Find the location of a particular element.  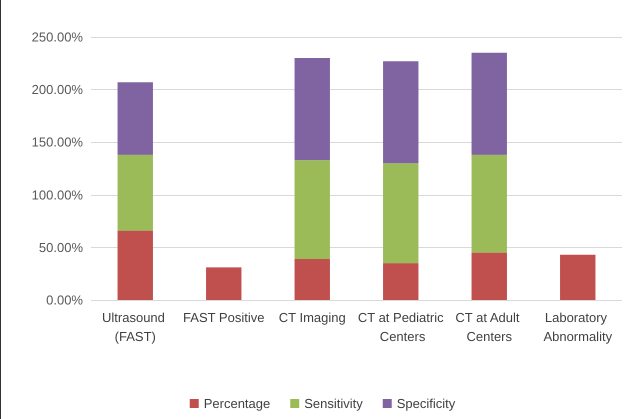

x-tick-label: CT at Adult Centers is located at coordinates (489, 327).